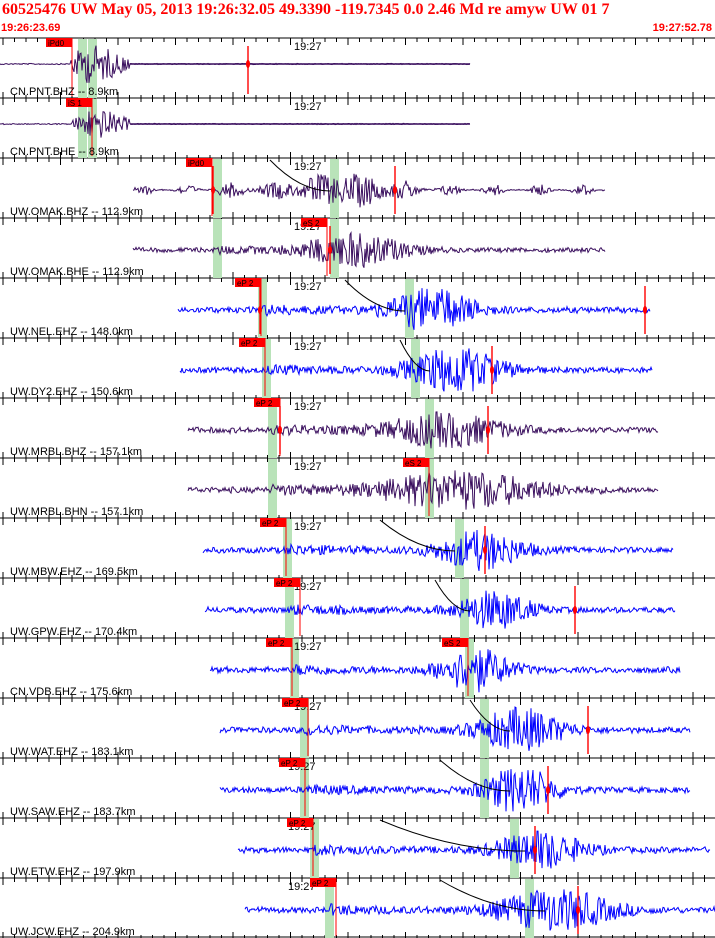  I want to click on station-label: UW.MRBL.BHN -- 157.1km, so click(76, 512).